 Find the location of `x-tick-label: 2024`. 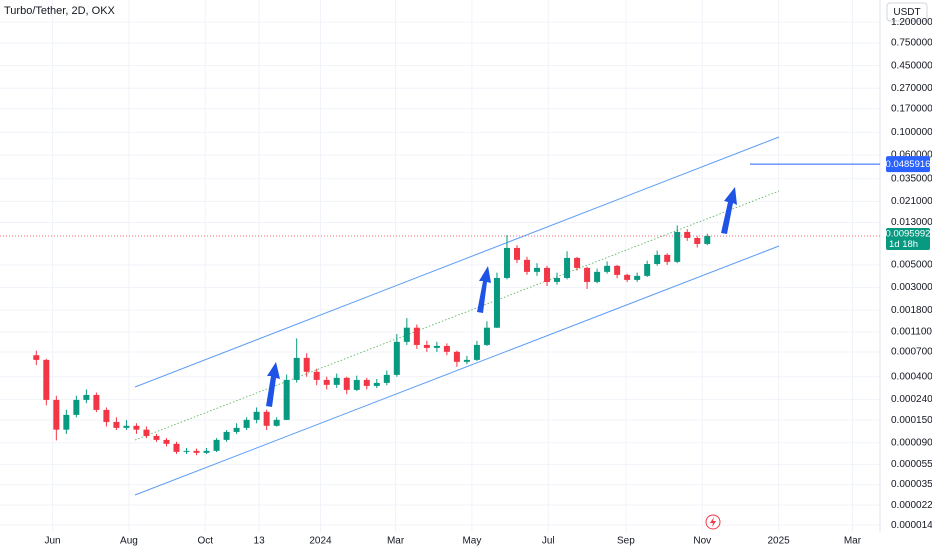

x-tick-label: 2024 is located at coordinates (320, 541).